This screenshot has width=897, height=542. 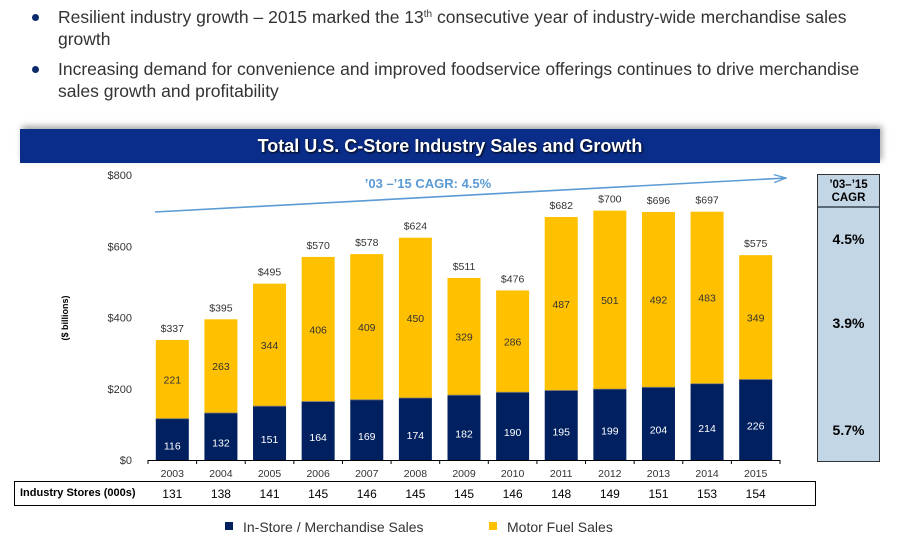 I want to click on x-tick-label: 2015, so click(x=756, y=474).